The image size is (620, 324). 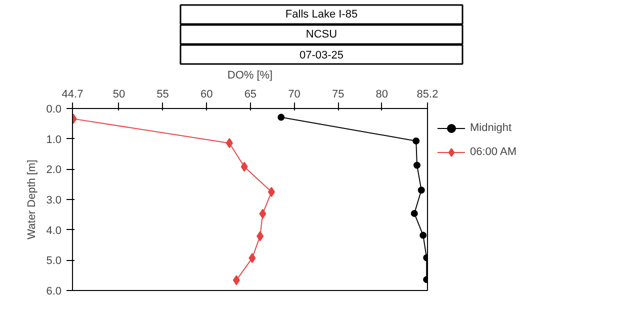 What do you see at coordinates (54, 140) in the screenshot?
I see `y-tick-label: 1.0` at bounding box center [54, 140].